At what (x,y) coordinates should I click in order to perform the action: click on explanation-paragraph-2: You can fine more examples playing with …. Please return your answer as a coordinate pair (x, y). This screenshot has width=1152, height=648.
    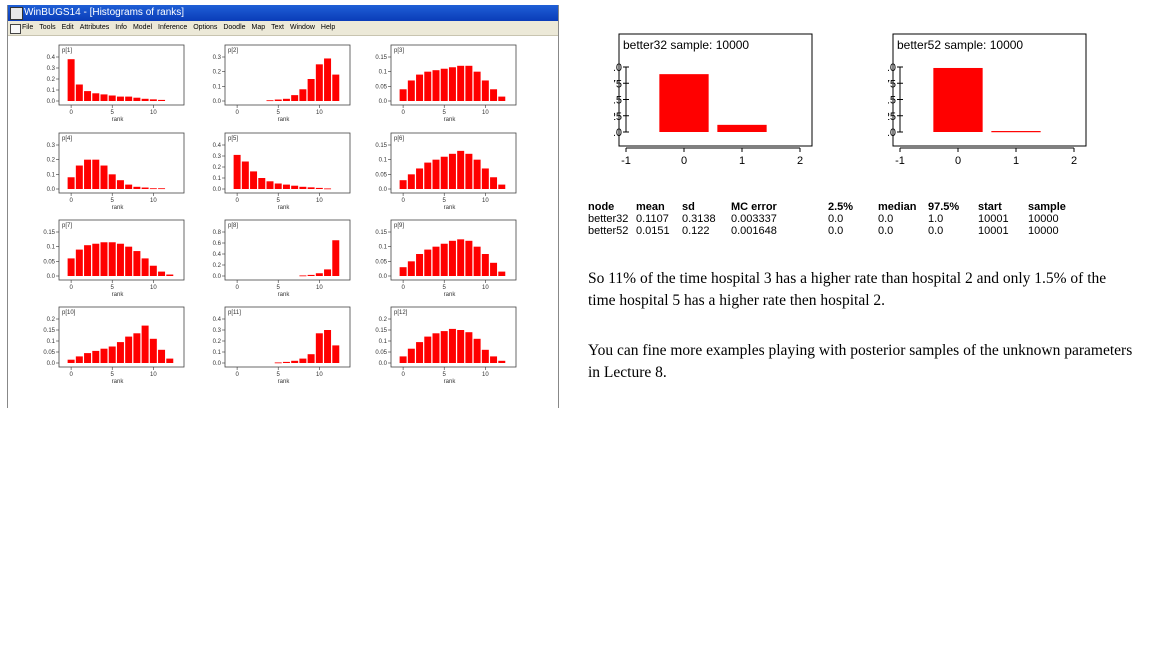
    Looking at the image, I should click on (860, 361).